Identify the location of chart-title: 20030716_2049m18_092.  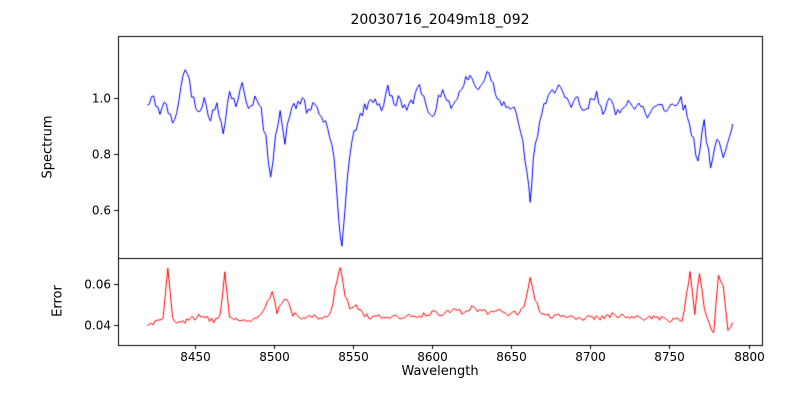
(440, 20).